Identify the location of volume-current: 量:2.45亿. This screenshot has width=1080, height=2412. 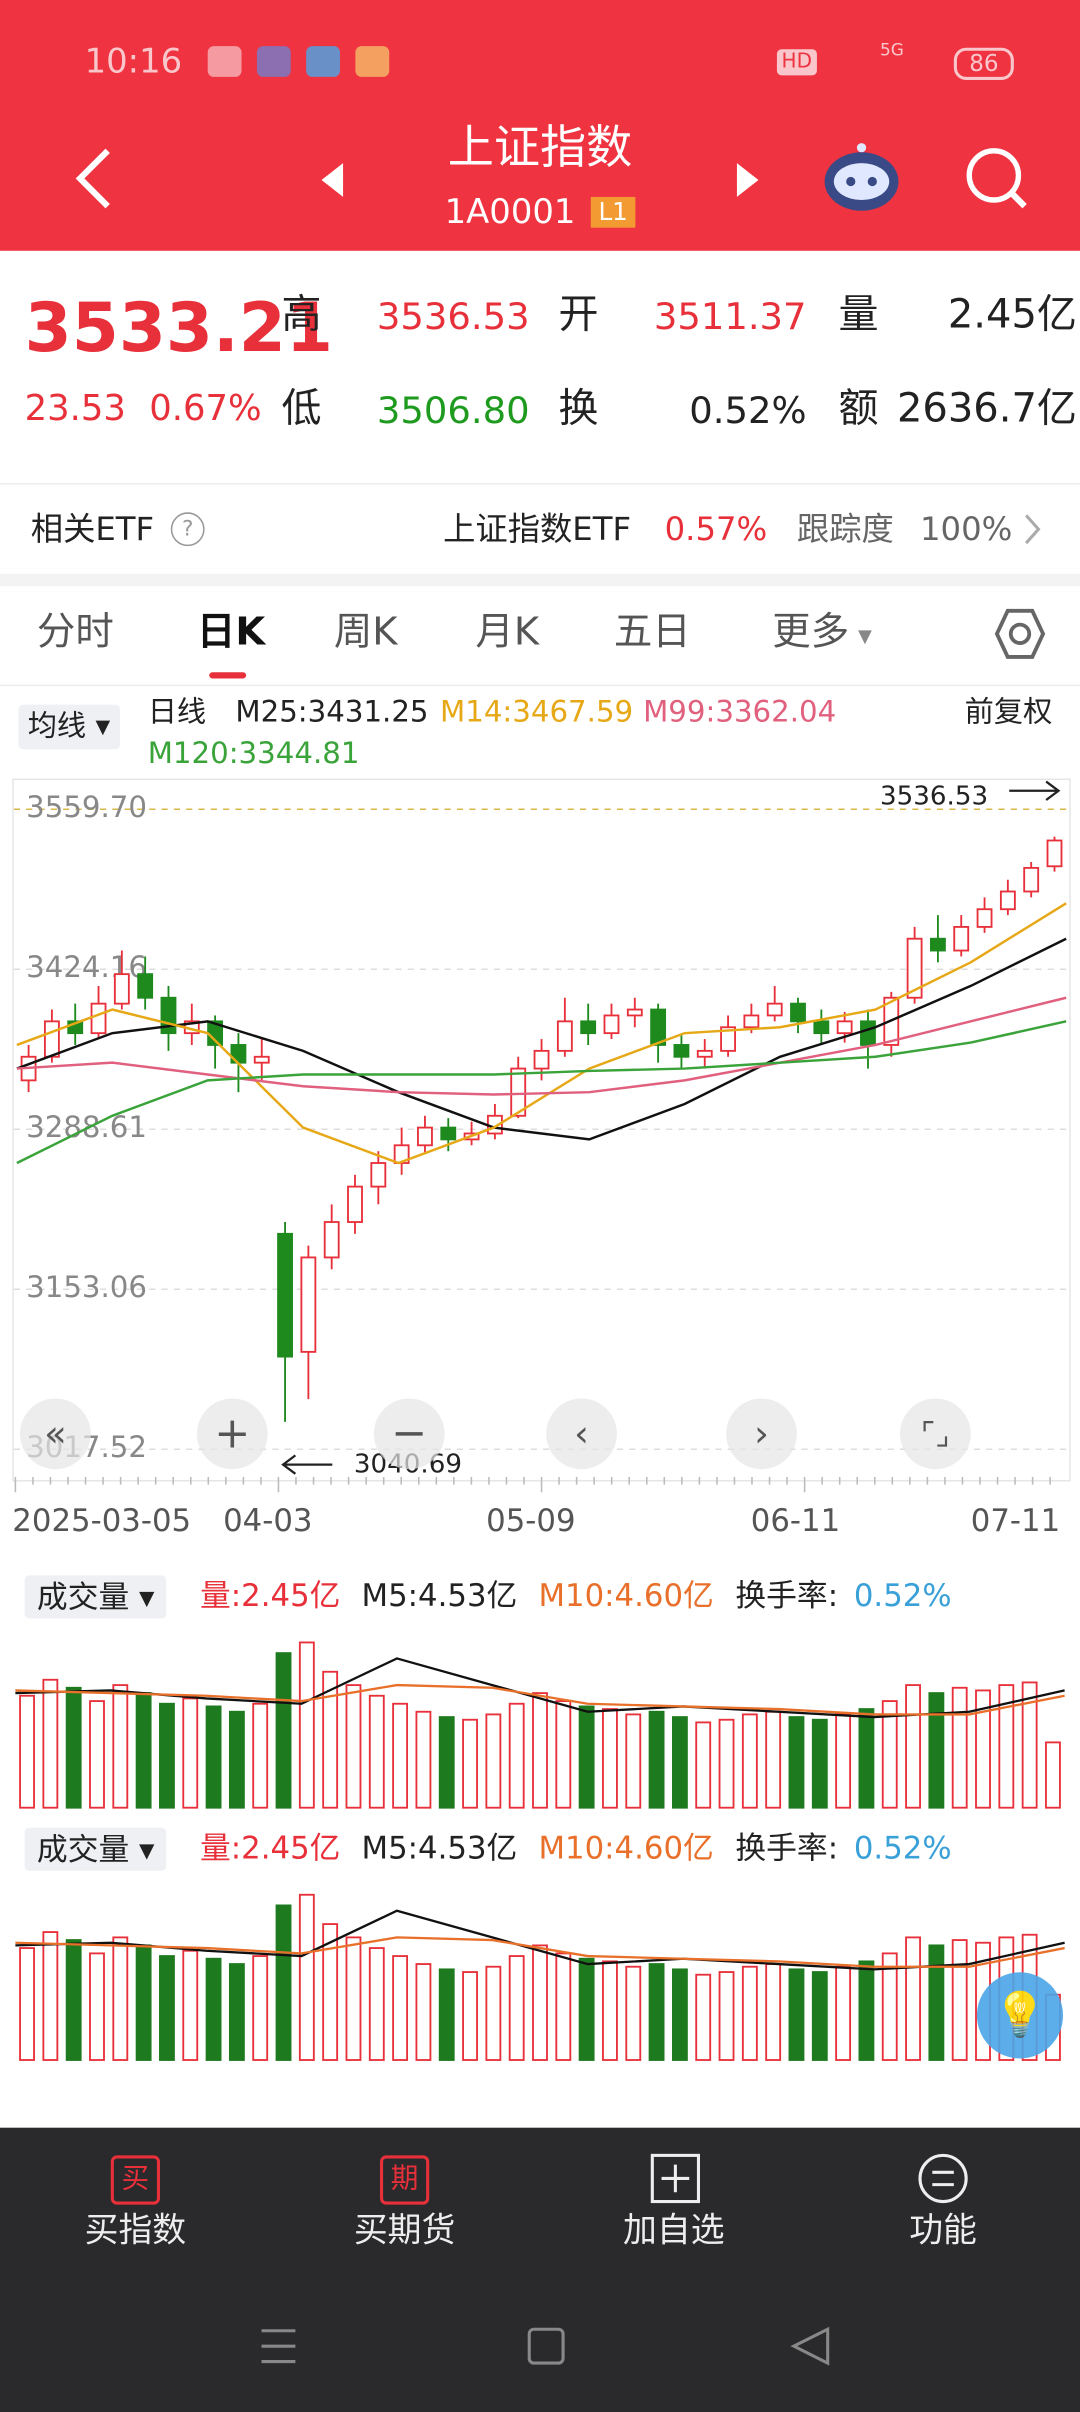
(270, 1595).